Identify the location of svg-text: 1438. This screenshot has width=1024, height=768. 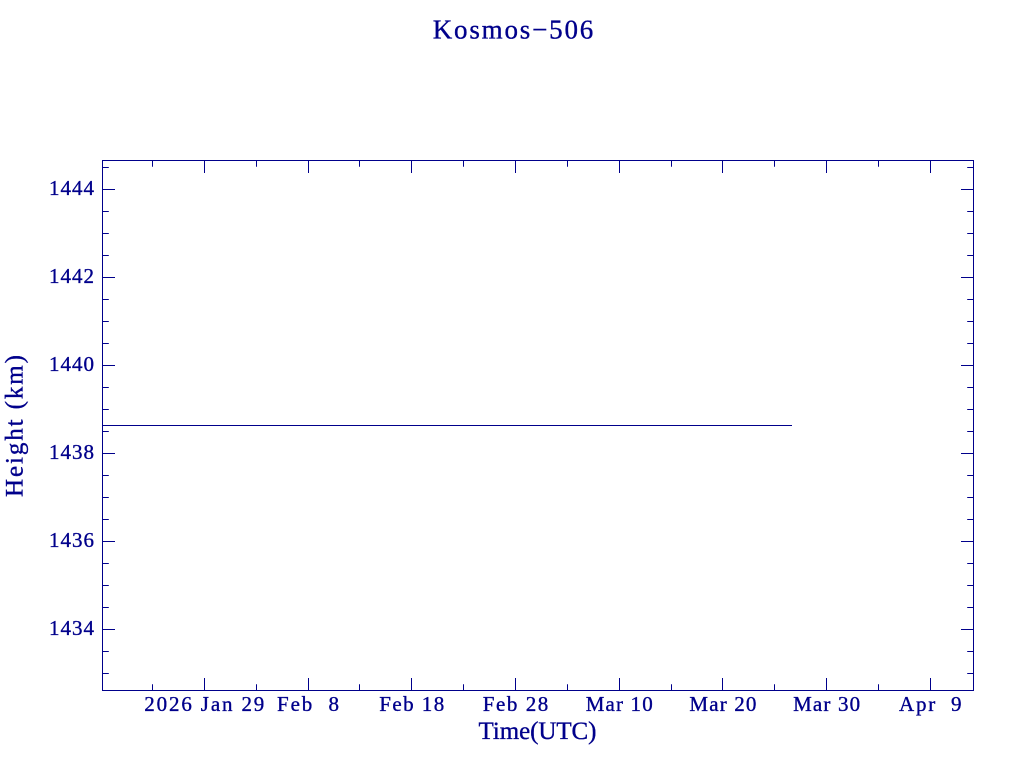
(71, 452).